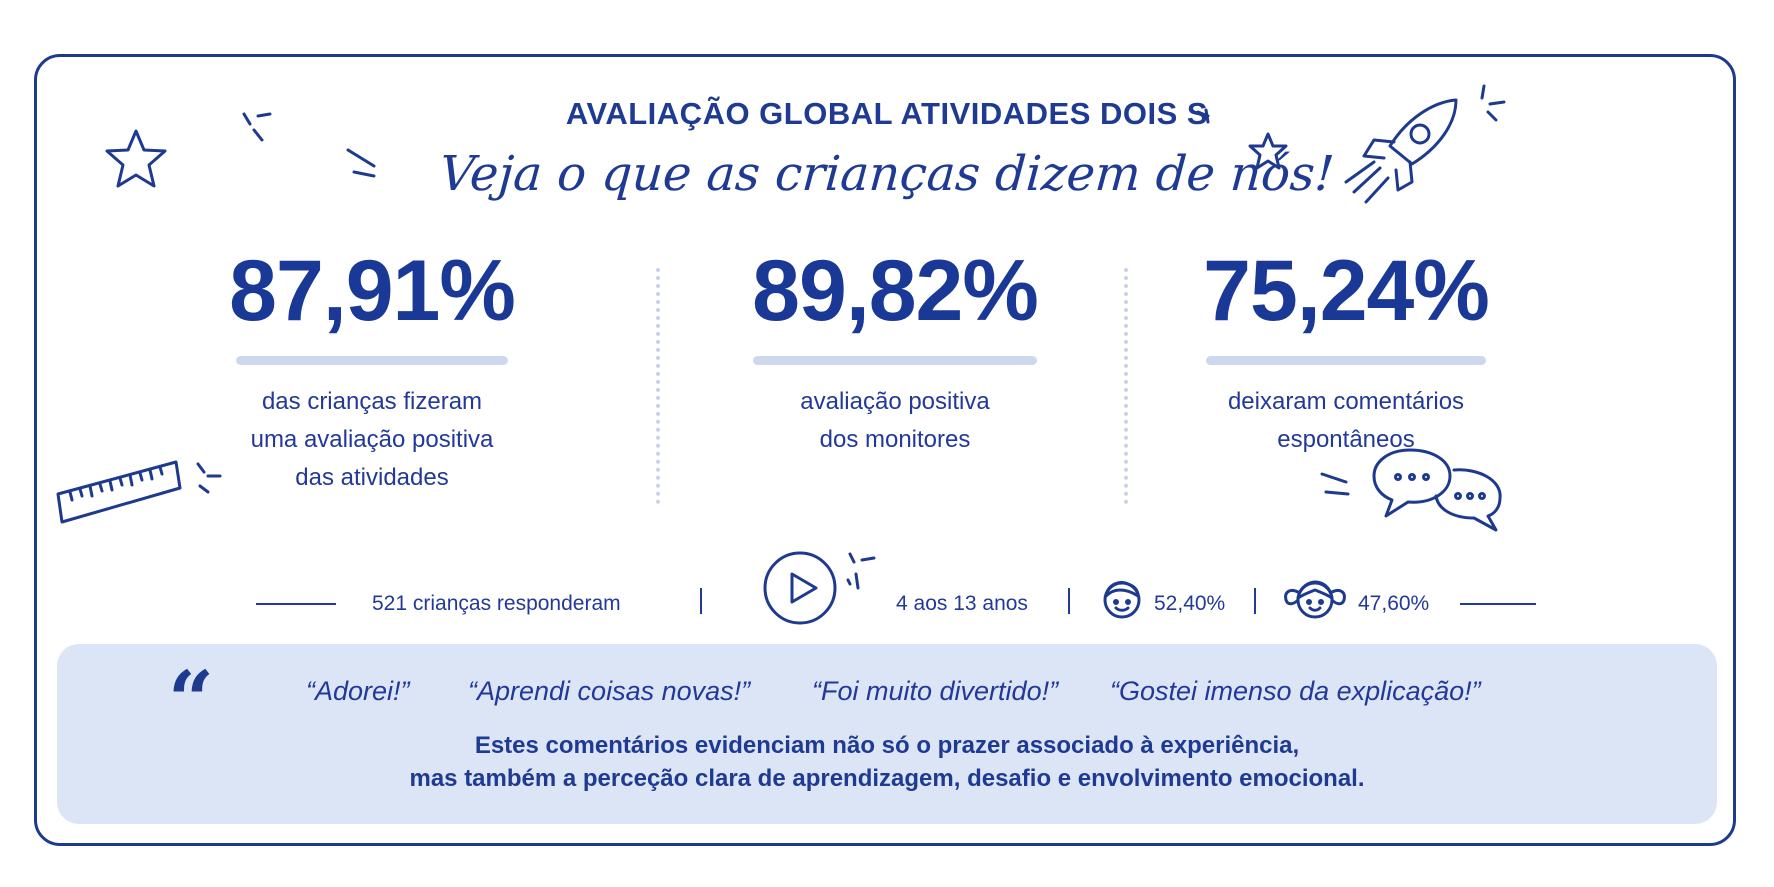 This screenshot has height=887, width=1774. Describe the element at coordinates (895, 439) in the screenshot. I see `stat-desc-line: dos monitores` at that location.